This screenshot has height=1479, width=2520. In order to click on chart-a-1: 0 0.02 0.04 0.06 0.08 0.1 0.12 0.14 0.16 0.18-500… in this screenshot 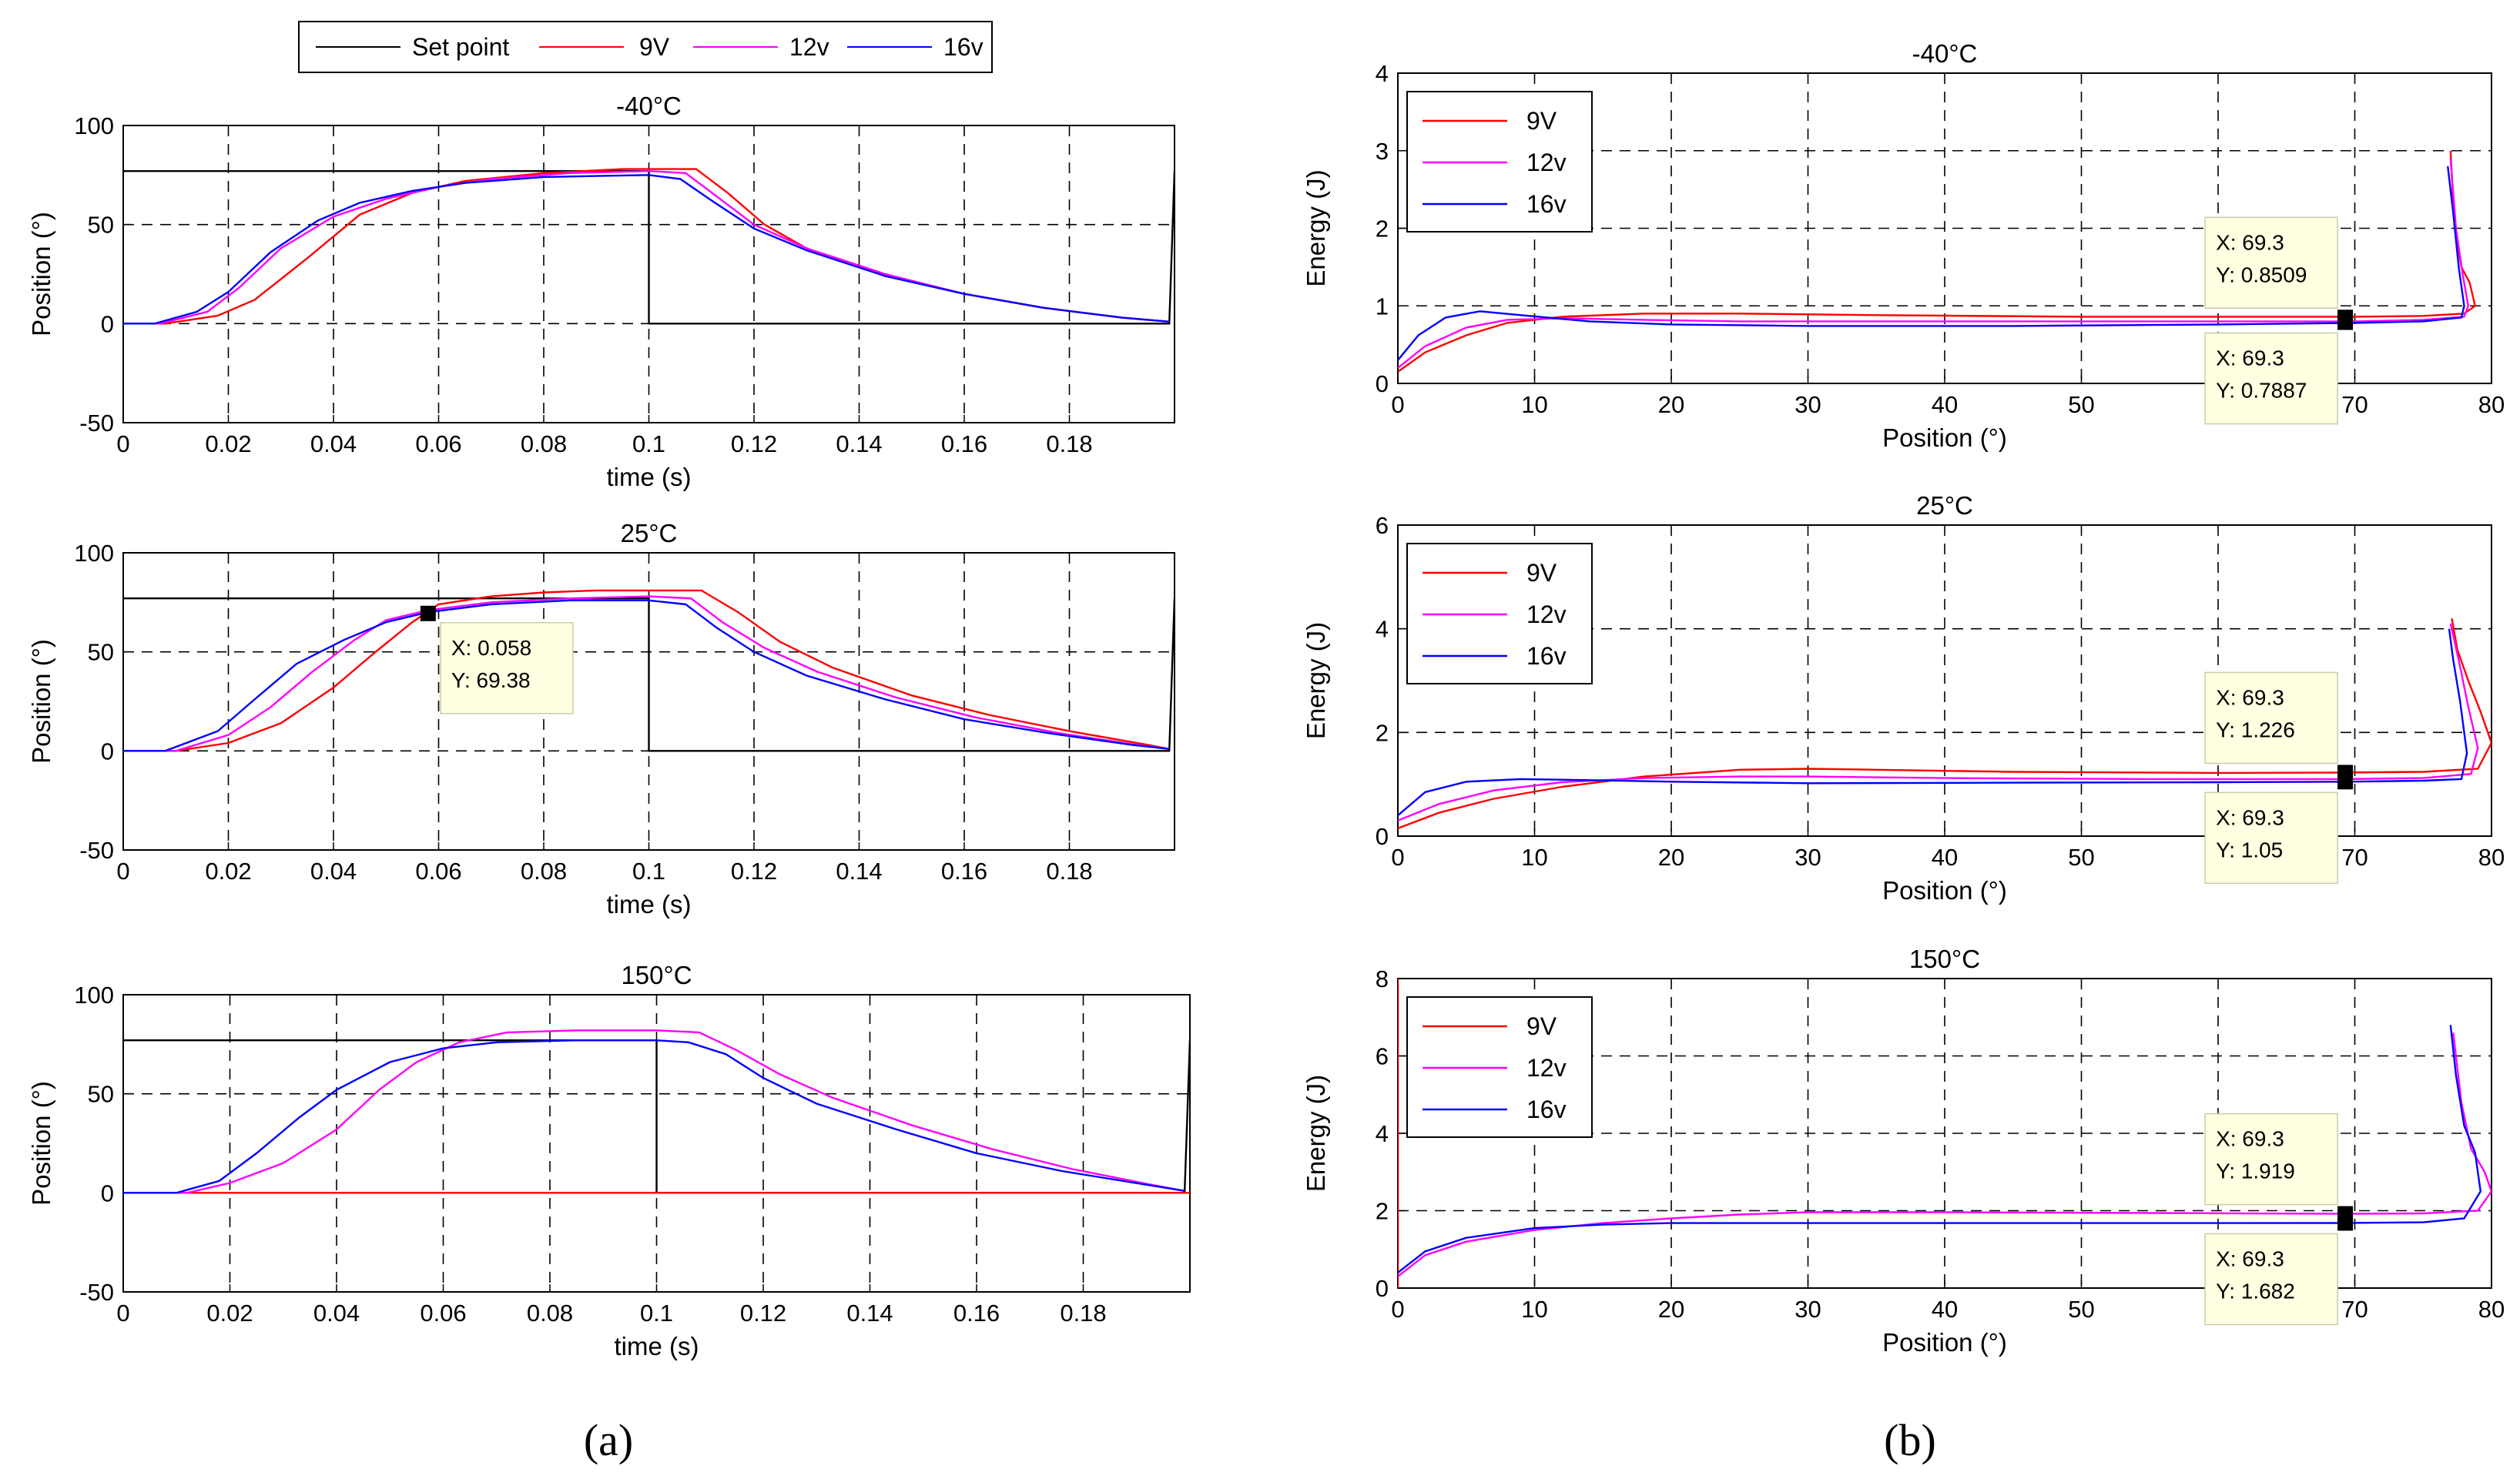, I will do `click(601, 719)`.